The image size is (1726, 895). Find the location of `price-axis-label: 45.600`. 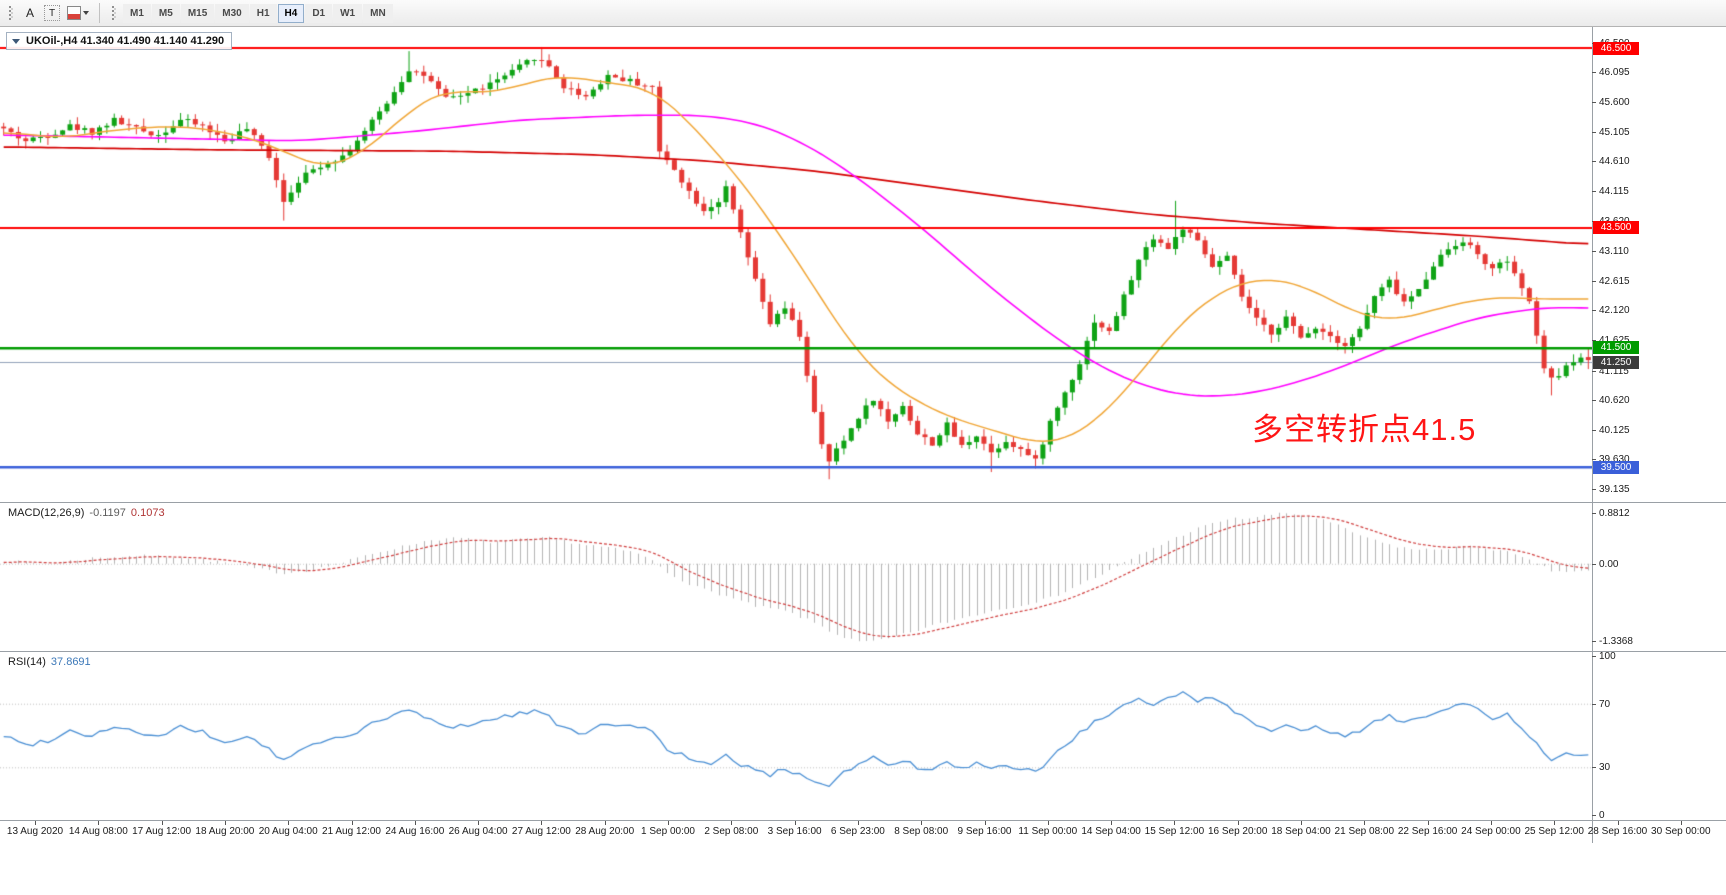

price-axis-label: 45.600 is located at coordinates (1614, 103).